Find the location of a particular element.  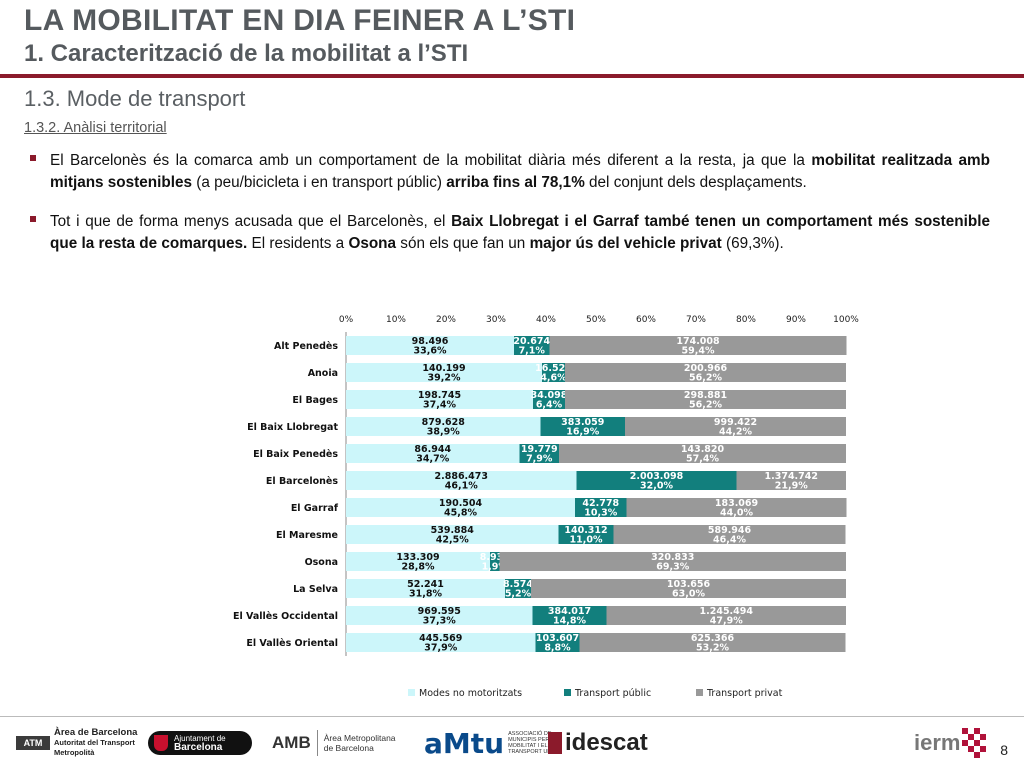

text-run: El residents a is located at coordinates (298, 243).